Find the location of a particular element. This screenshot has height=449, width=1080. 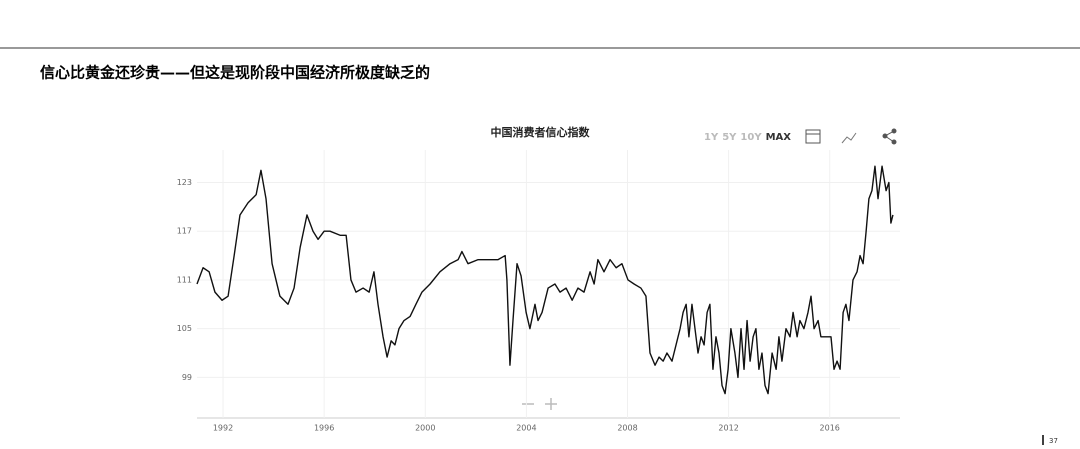

x-tick-label: 2000 is located at coordinates (425, 428).